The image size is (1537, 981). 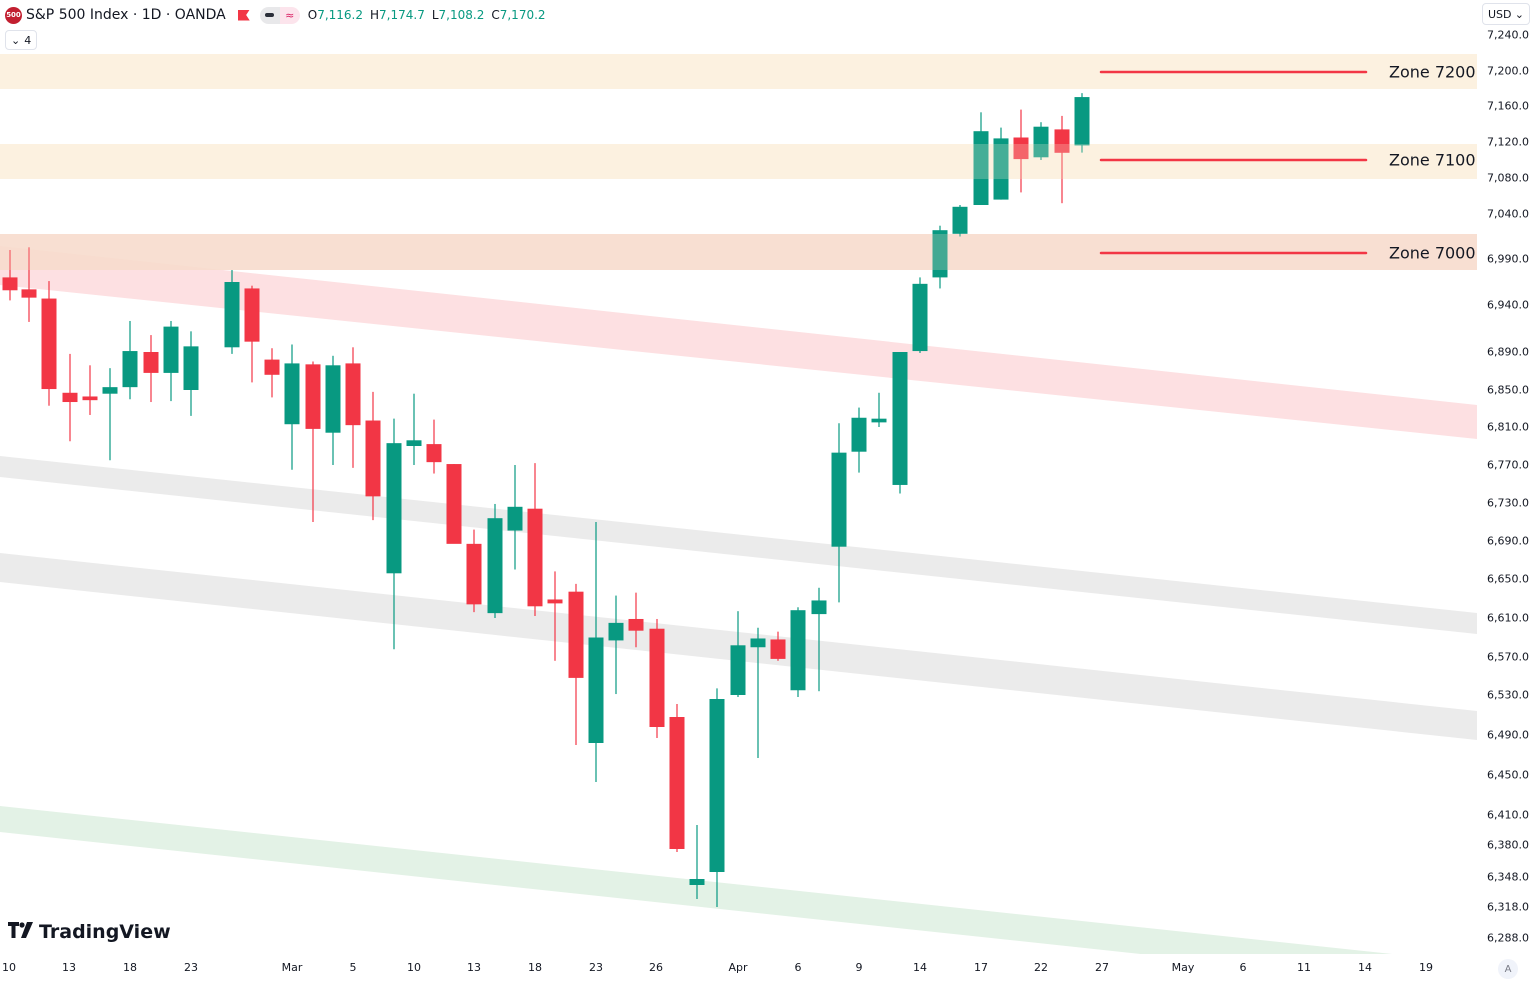 I want to click on price-tick-label: 6,690.0, so click(x=1508, y=541).